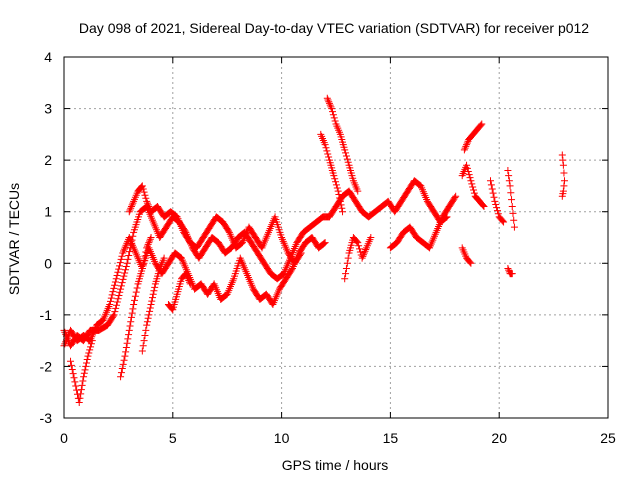 This screenshot has height=480, width=640. What do you see at coordinates (282, 438) in the screenshot?
I see `x-tick-label: 10` at bounding box center [282, 438].